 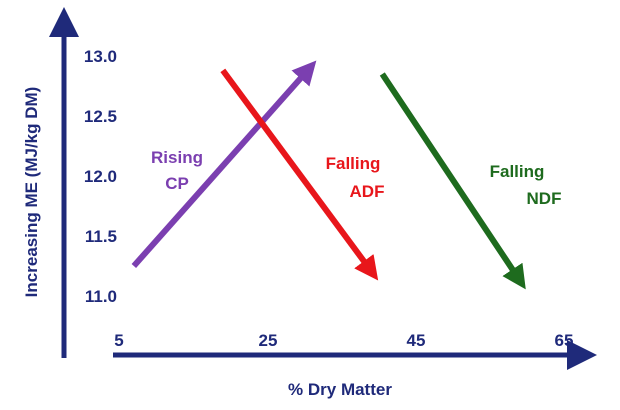 What do you see at coordinates (340, 389) in the screenshot?
I see `x-axis-title: % Dry Matter` at bounding box center [340, 389].